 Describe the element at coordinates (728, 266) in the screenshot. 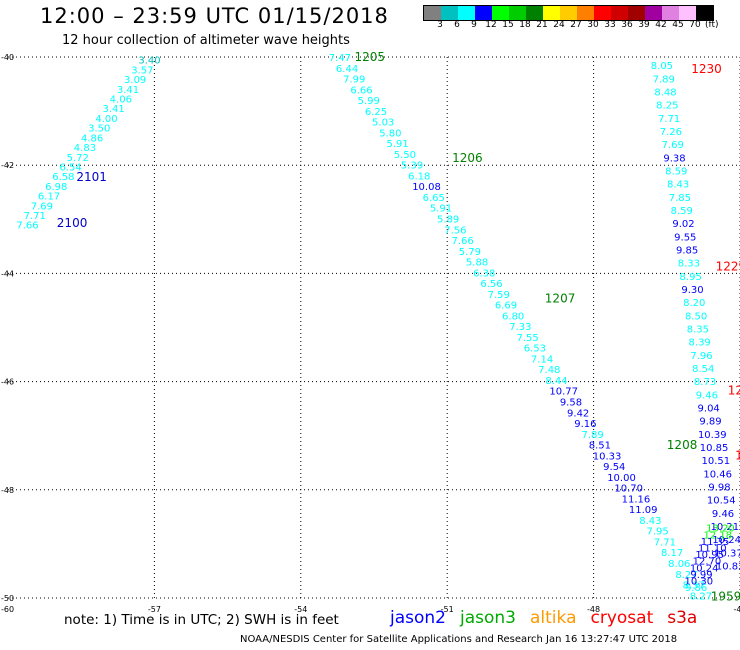

I see `pass-time-label: 1229` at that location.